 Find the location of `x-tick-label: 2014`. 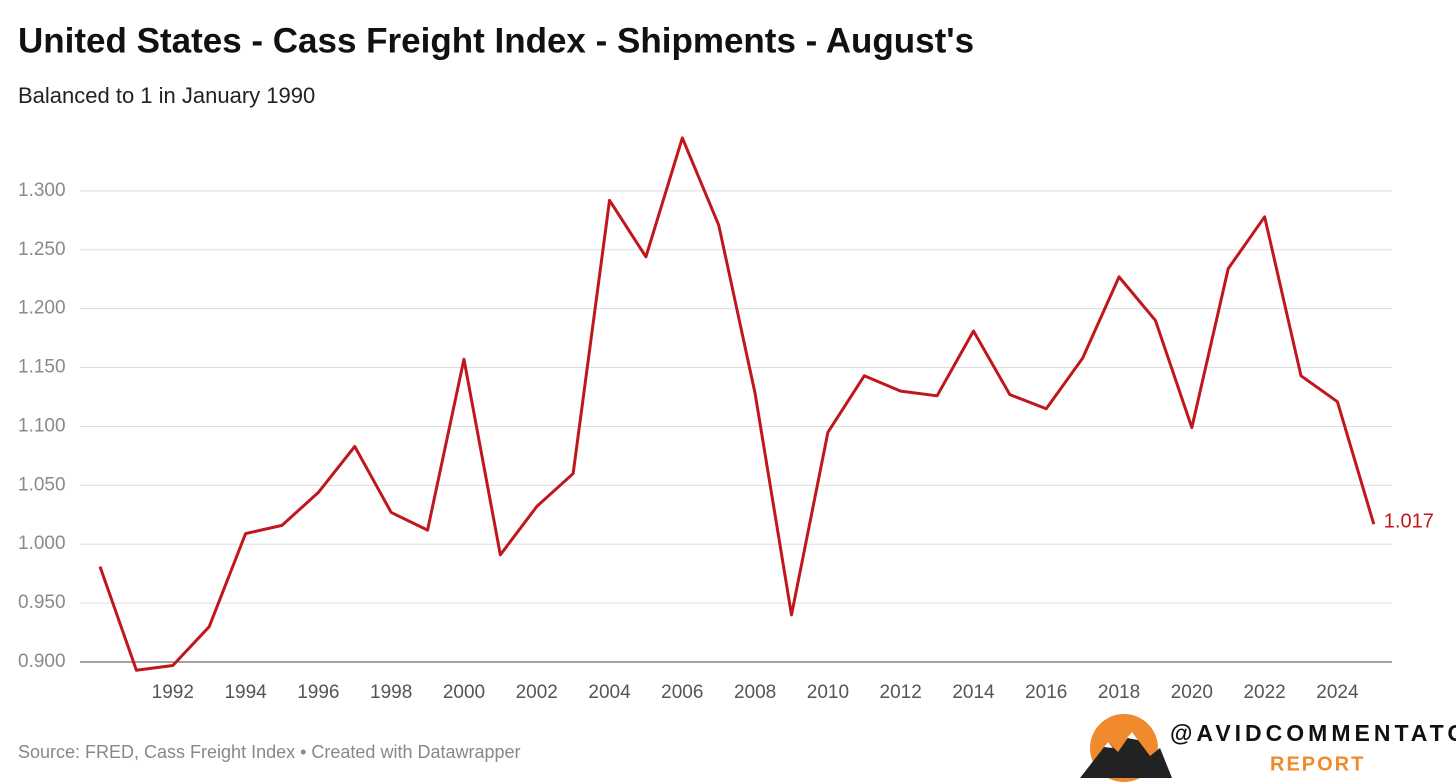

x-tick-label: 2014 is located at coordinates (973, 692).